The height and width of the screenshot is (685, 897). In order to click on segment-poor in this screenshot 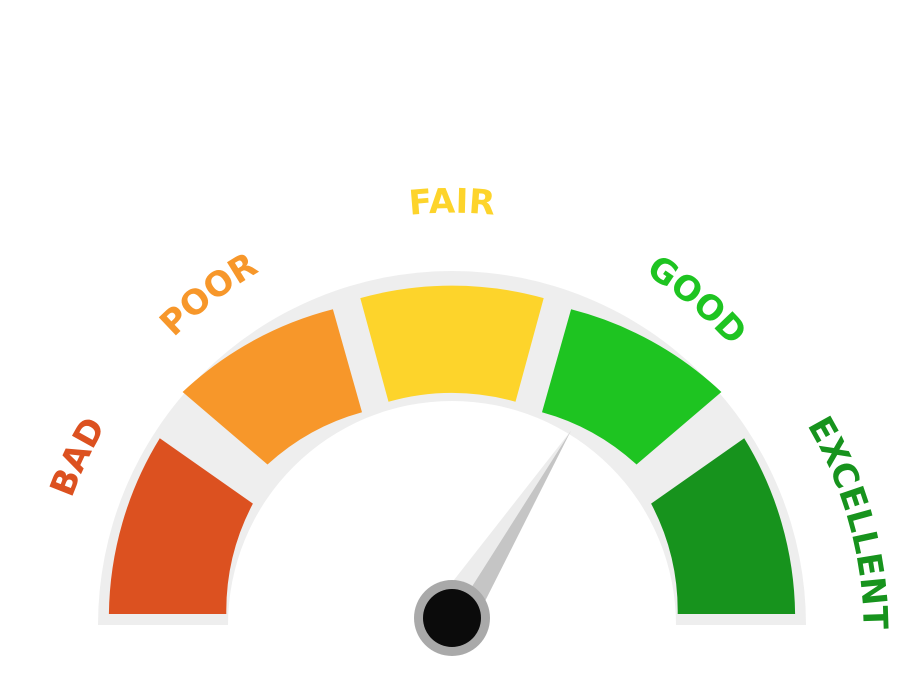, I will do `click(272, 387)`.